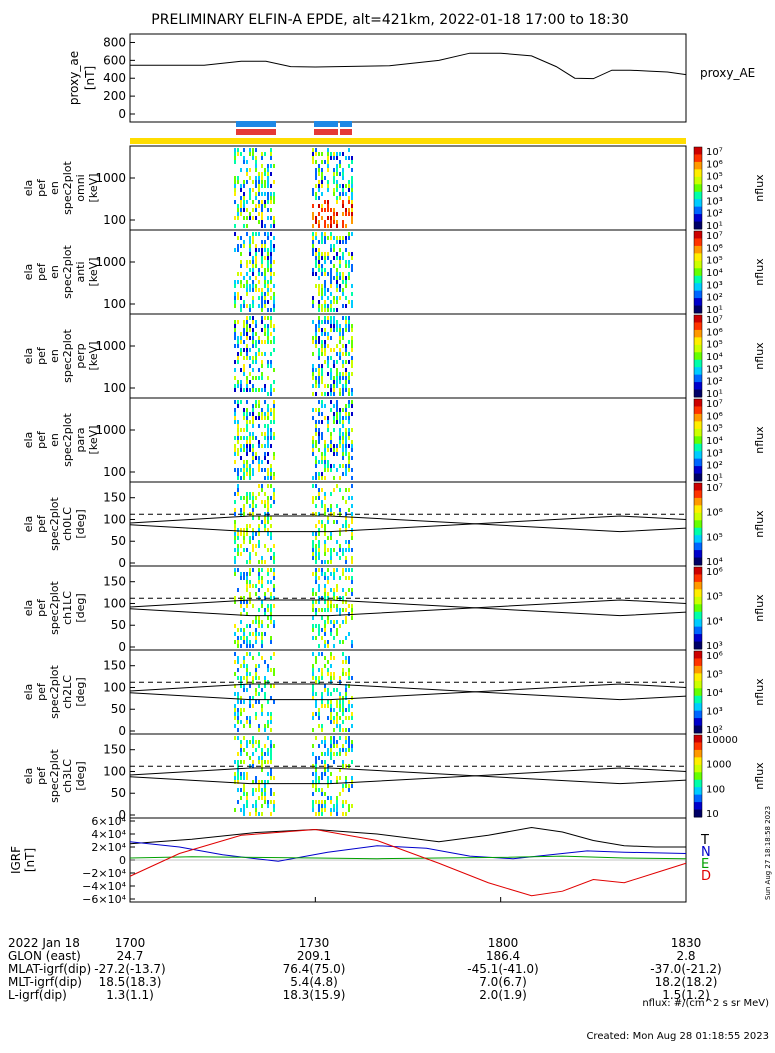 Image resolution: width=775 pixels, height=1053 pixels. Describe the element at coordinates (727, 73) in the screenshot. I see `ae-series-label: proxy_AE` at that location.